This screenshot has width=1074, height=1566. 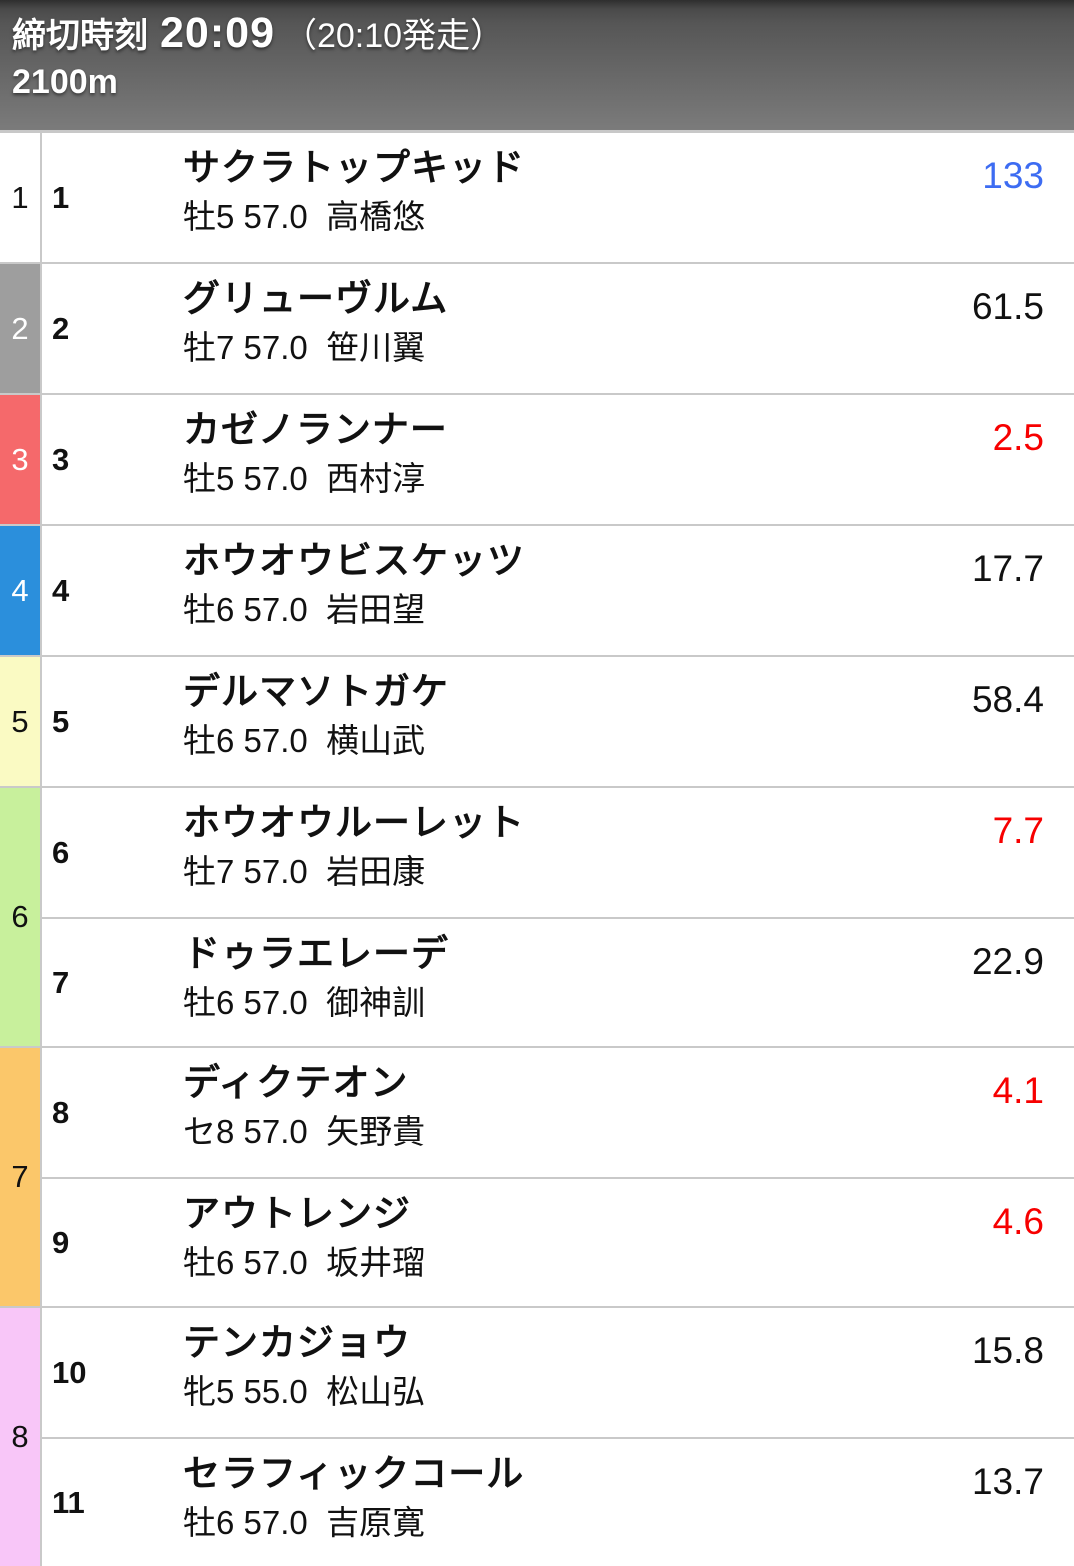 What do you see at coordinates (558, 852) in the screenshot?
I see `horse-row: 6 ホウオウルーレット 牡7 57.0 岩田康 7.7` at bounding box center [558, 852].